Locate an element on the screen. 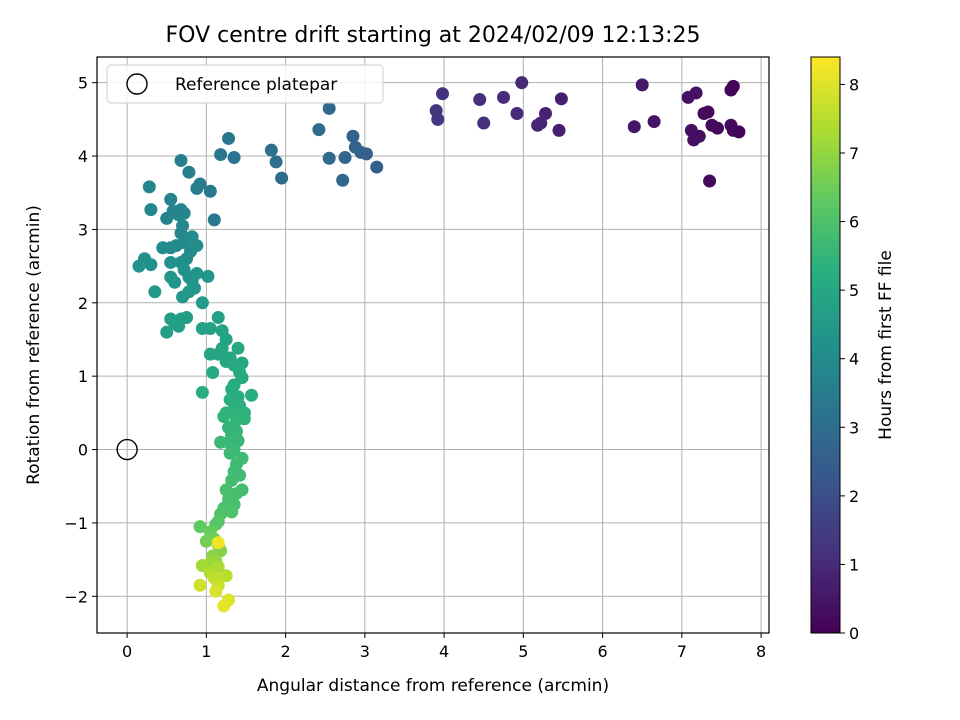 The image size is (960, 720). legend-label: Reference platepar is located at coordinates (256, 85).